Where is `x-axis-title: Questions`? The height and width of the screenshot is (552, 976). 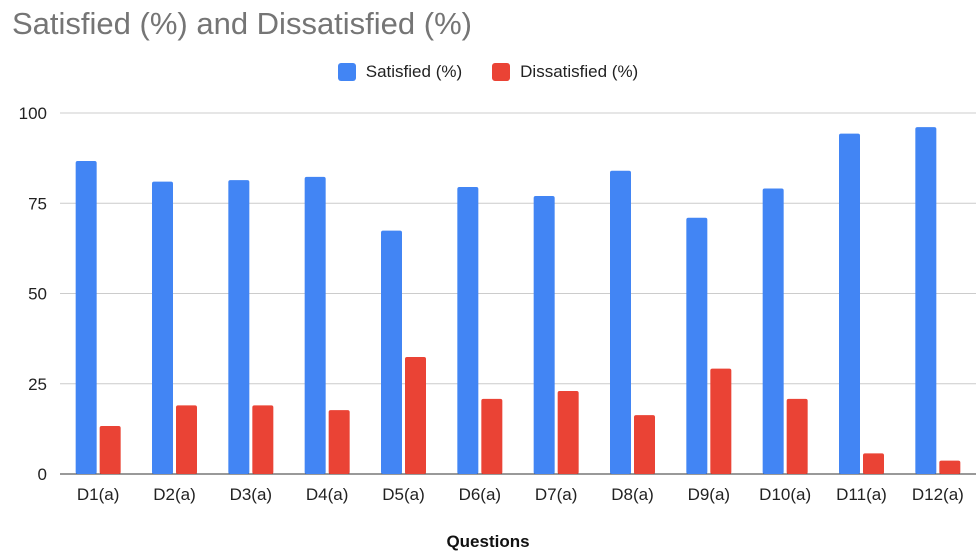
x-axis-title: Questions is located at coordinates (488, 541).